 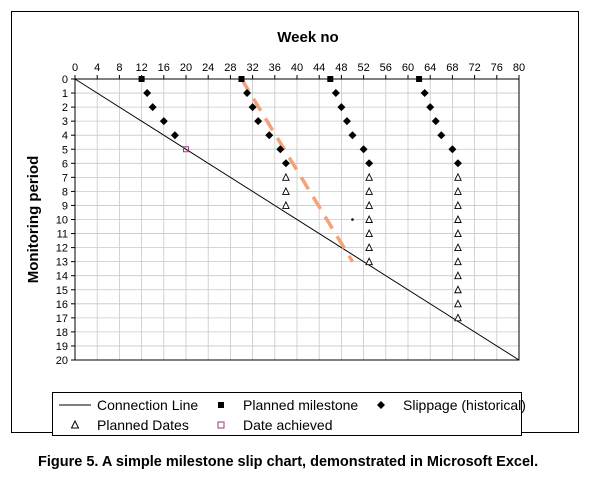 I want to click on x-tick-label: 16, so click(x=164, y=68).